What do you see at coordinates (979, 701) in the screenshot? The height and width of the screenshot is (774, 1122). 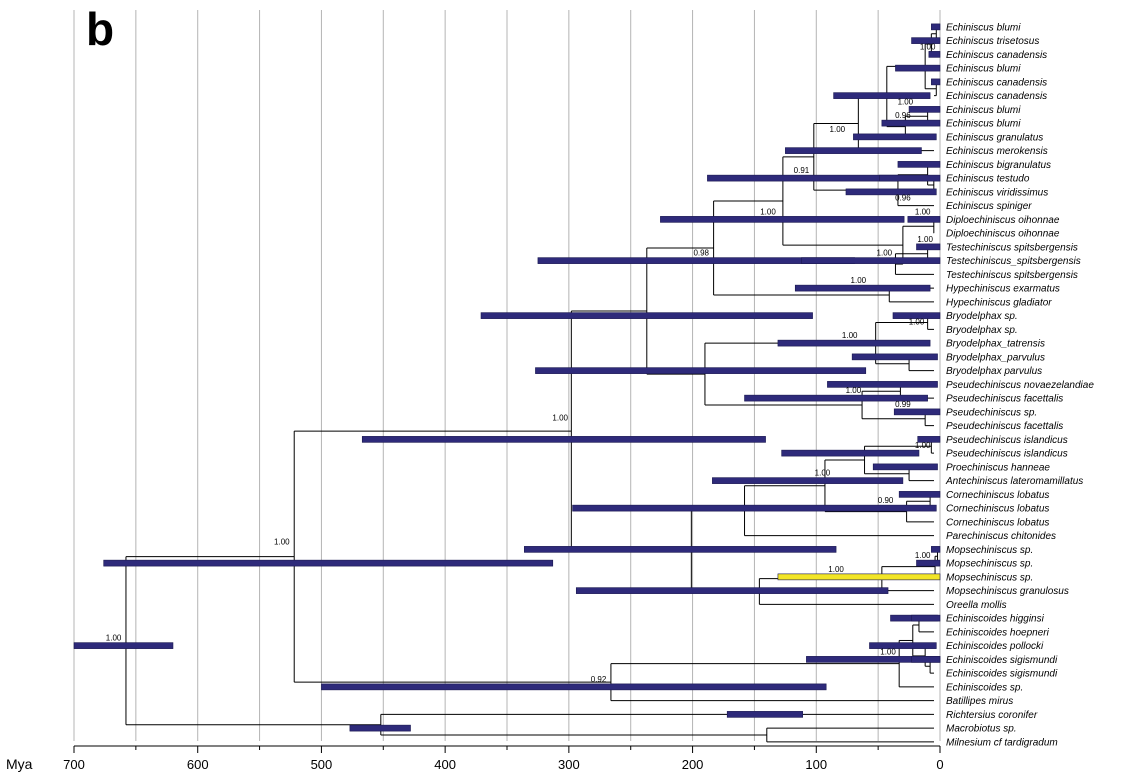 I see `taxon-label: Batillipes mirus` at bounding box center [979, 701].